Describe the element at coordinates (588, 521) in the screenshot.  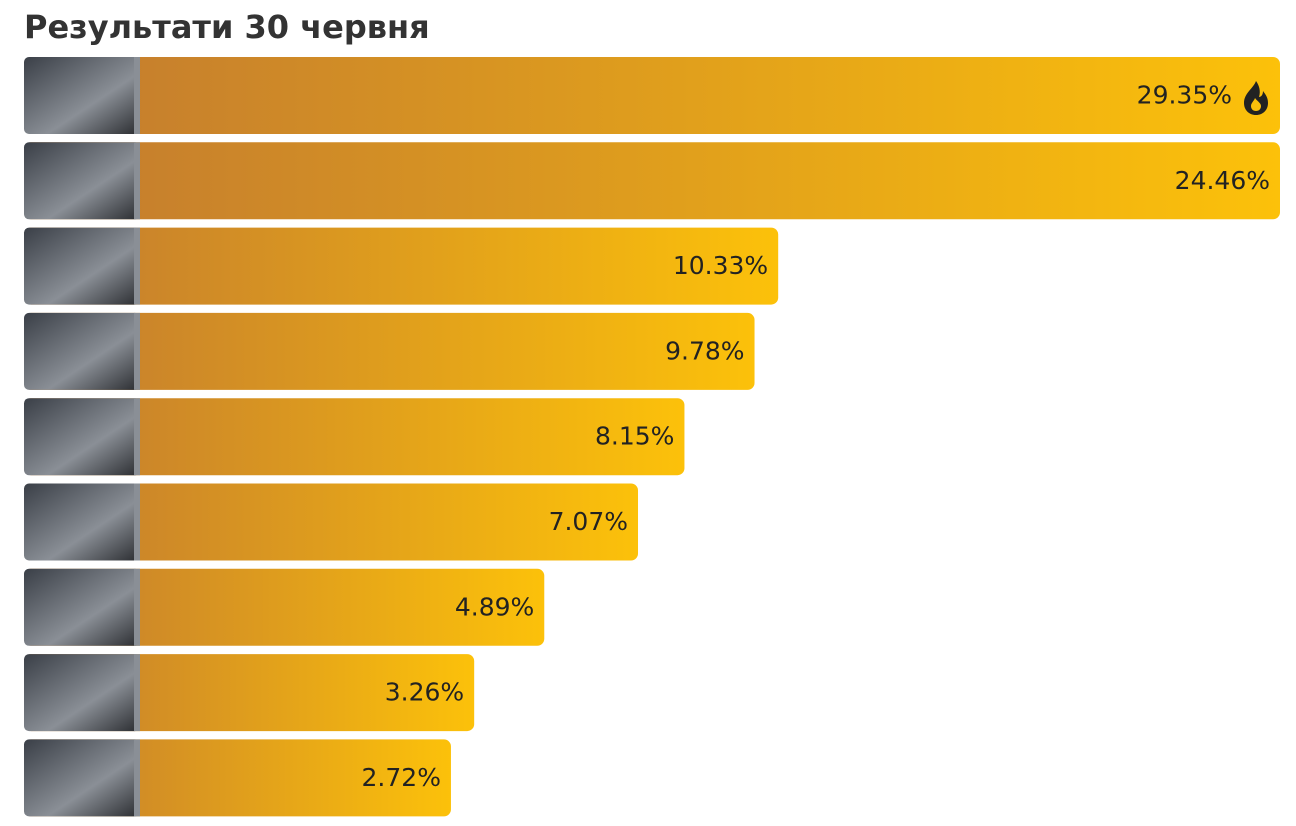
I see `value-label: 7.07%` at that location.